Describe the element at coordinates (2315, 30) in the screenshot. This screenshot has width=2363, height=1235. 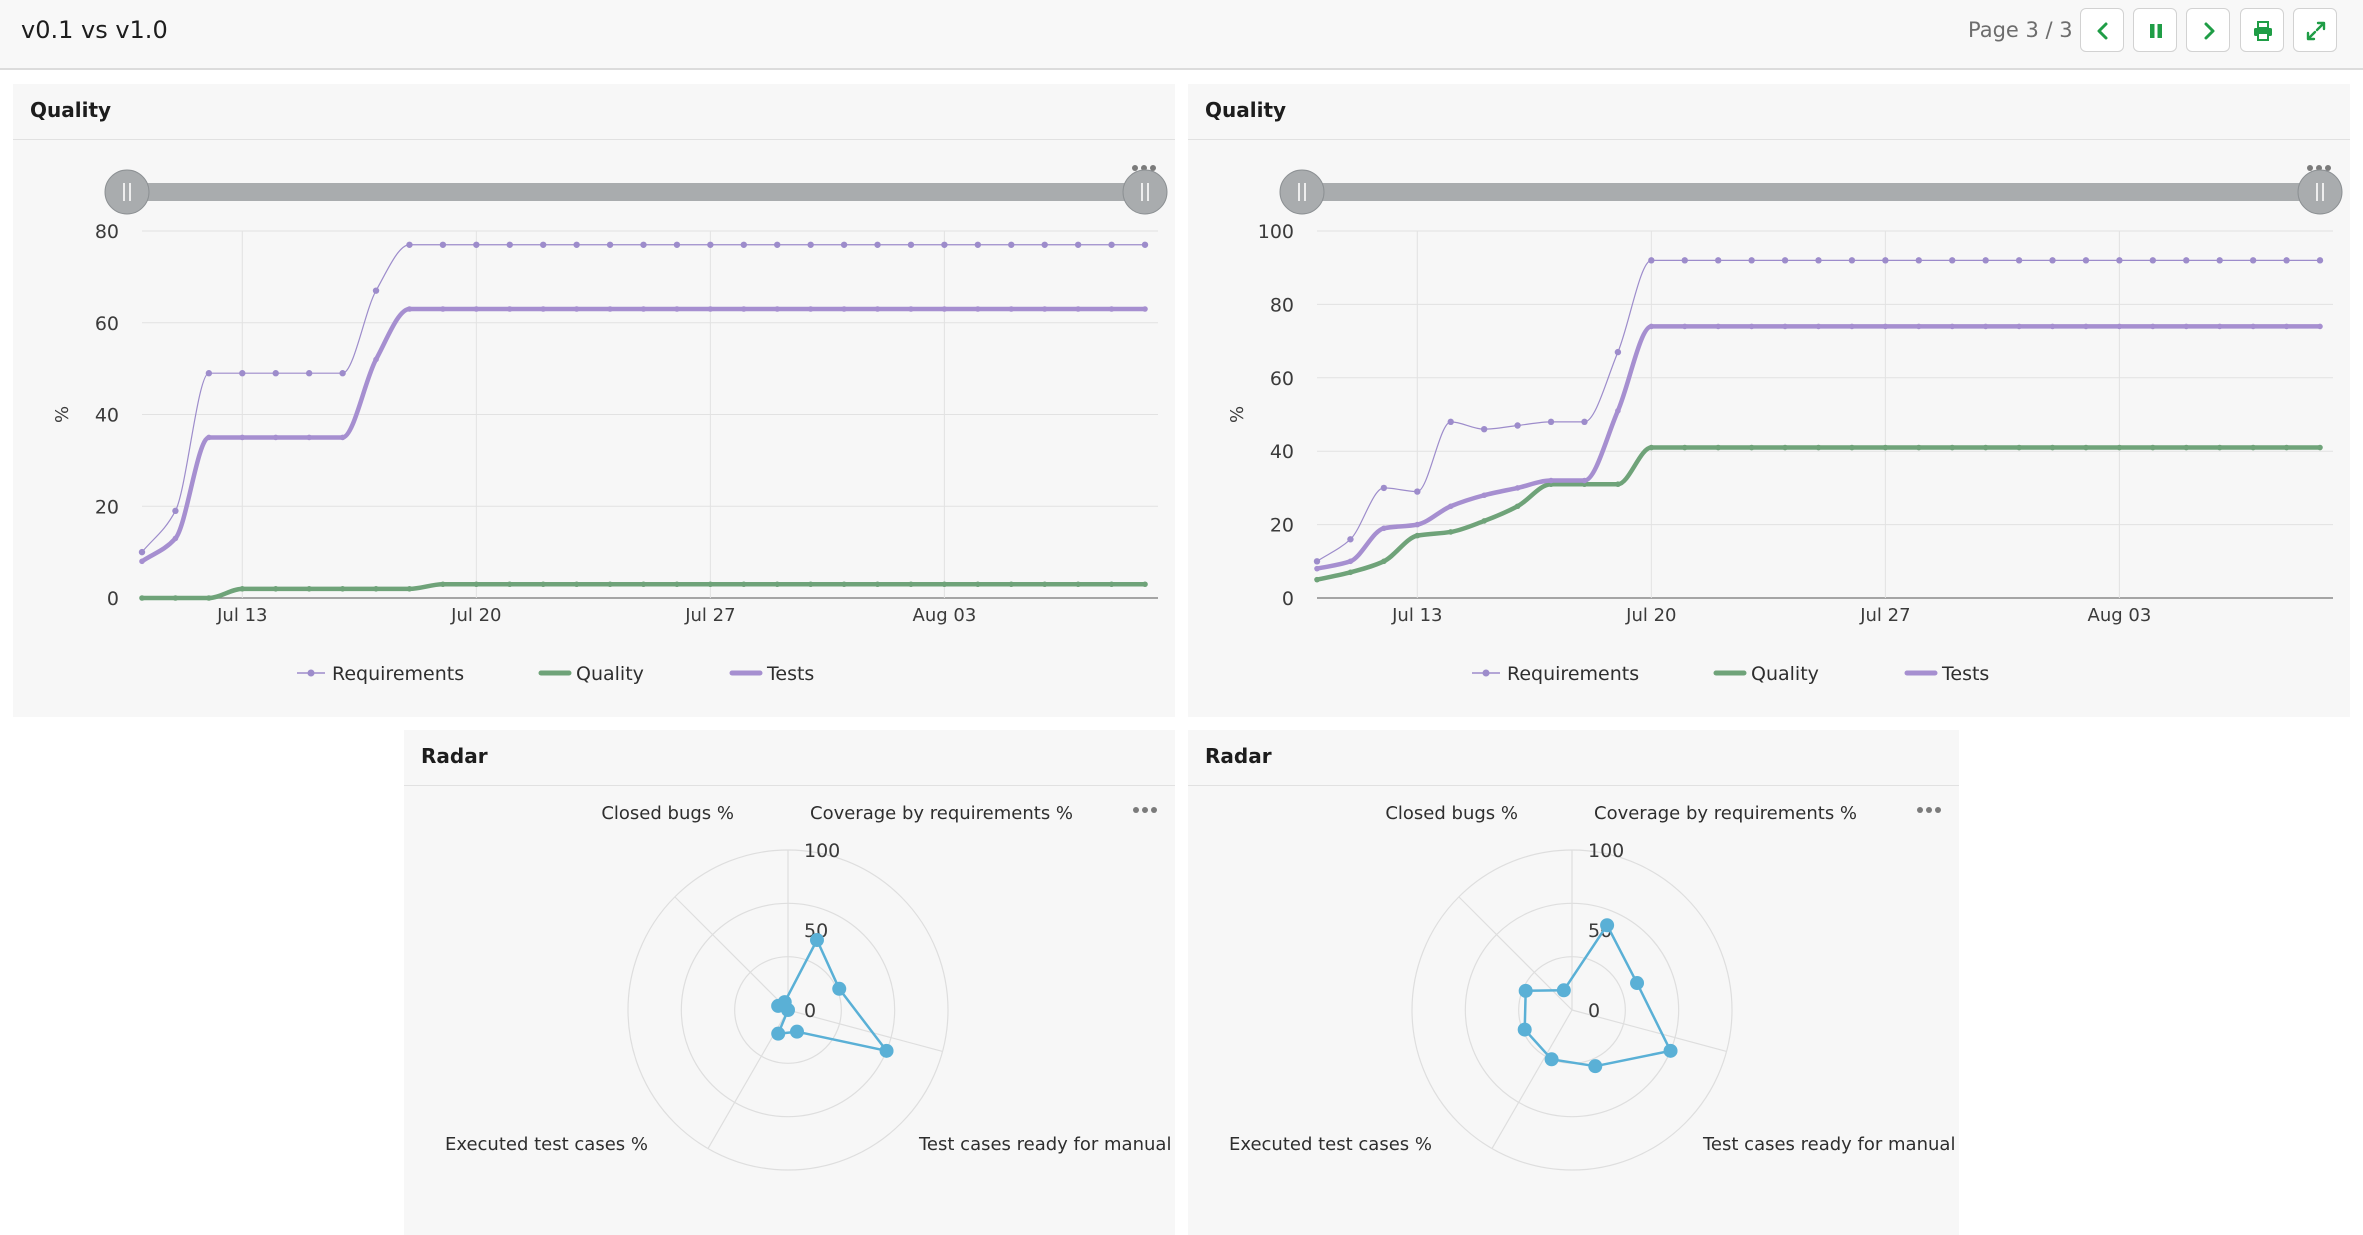
I see `fullscreen-button` at that location.